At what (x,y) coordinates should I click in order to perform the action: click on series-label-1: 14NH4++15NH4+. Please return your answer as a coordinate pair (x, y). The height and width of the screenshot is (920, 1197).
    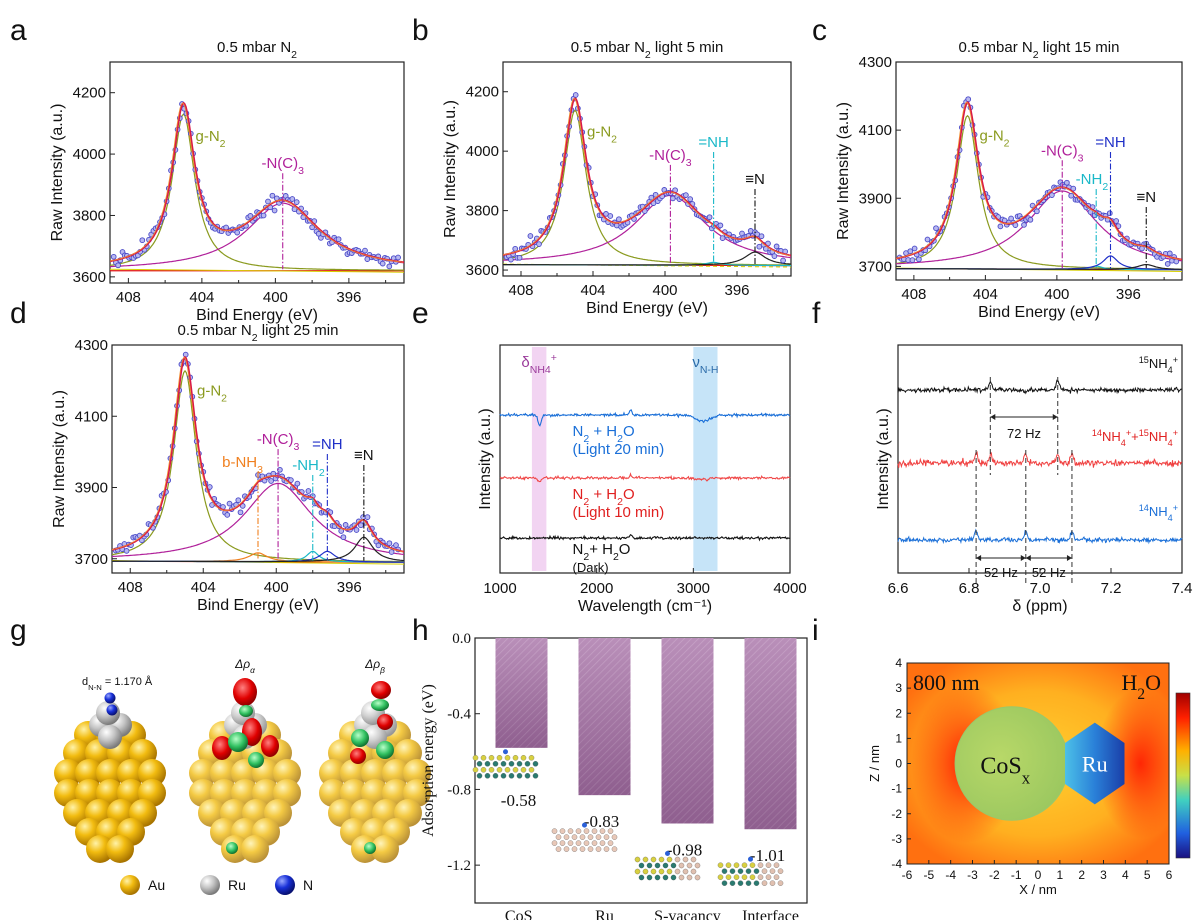
    Looking at the image, I should click on (1135, 438).